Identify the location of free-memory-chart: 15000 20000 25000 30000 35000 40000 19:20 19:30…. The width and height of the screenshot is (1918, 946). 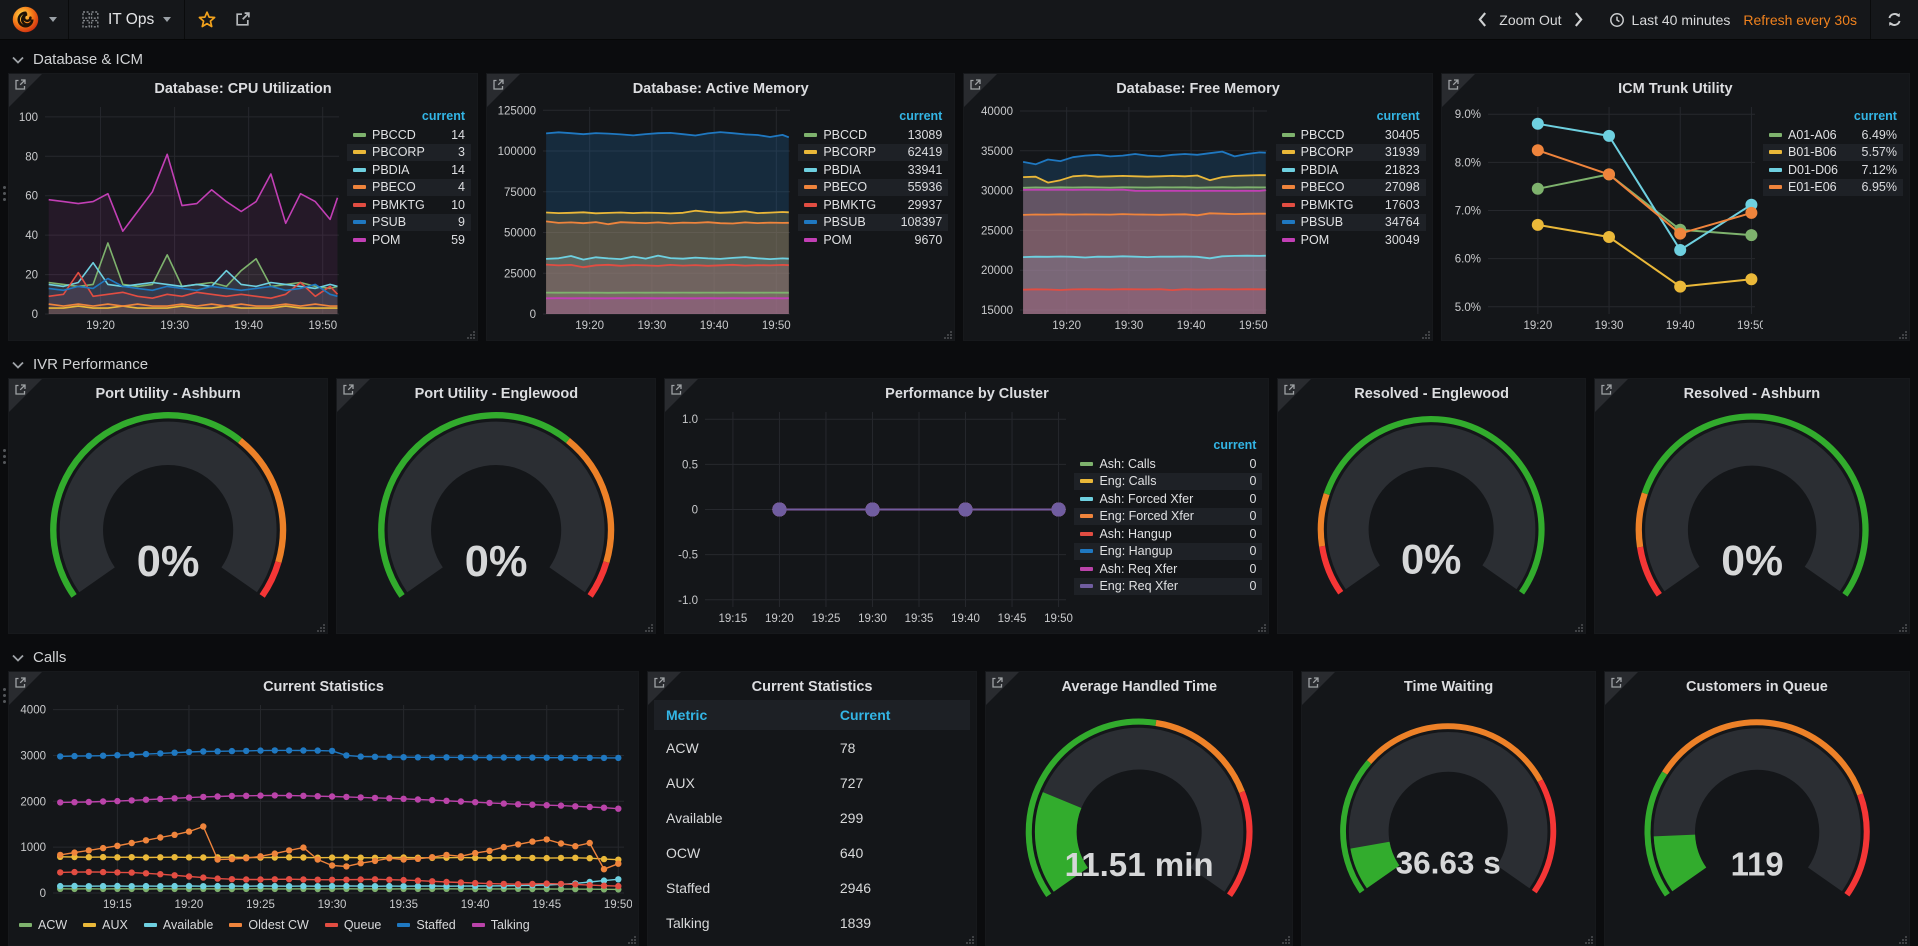
(1120, 217).